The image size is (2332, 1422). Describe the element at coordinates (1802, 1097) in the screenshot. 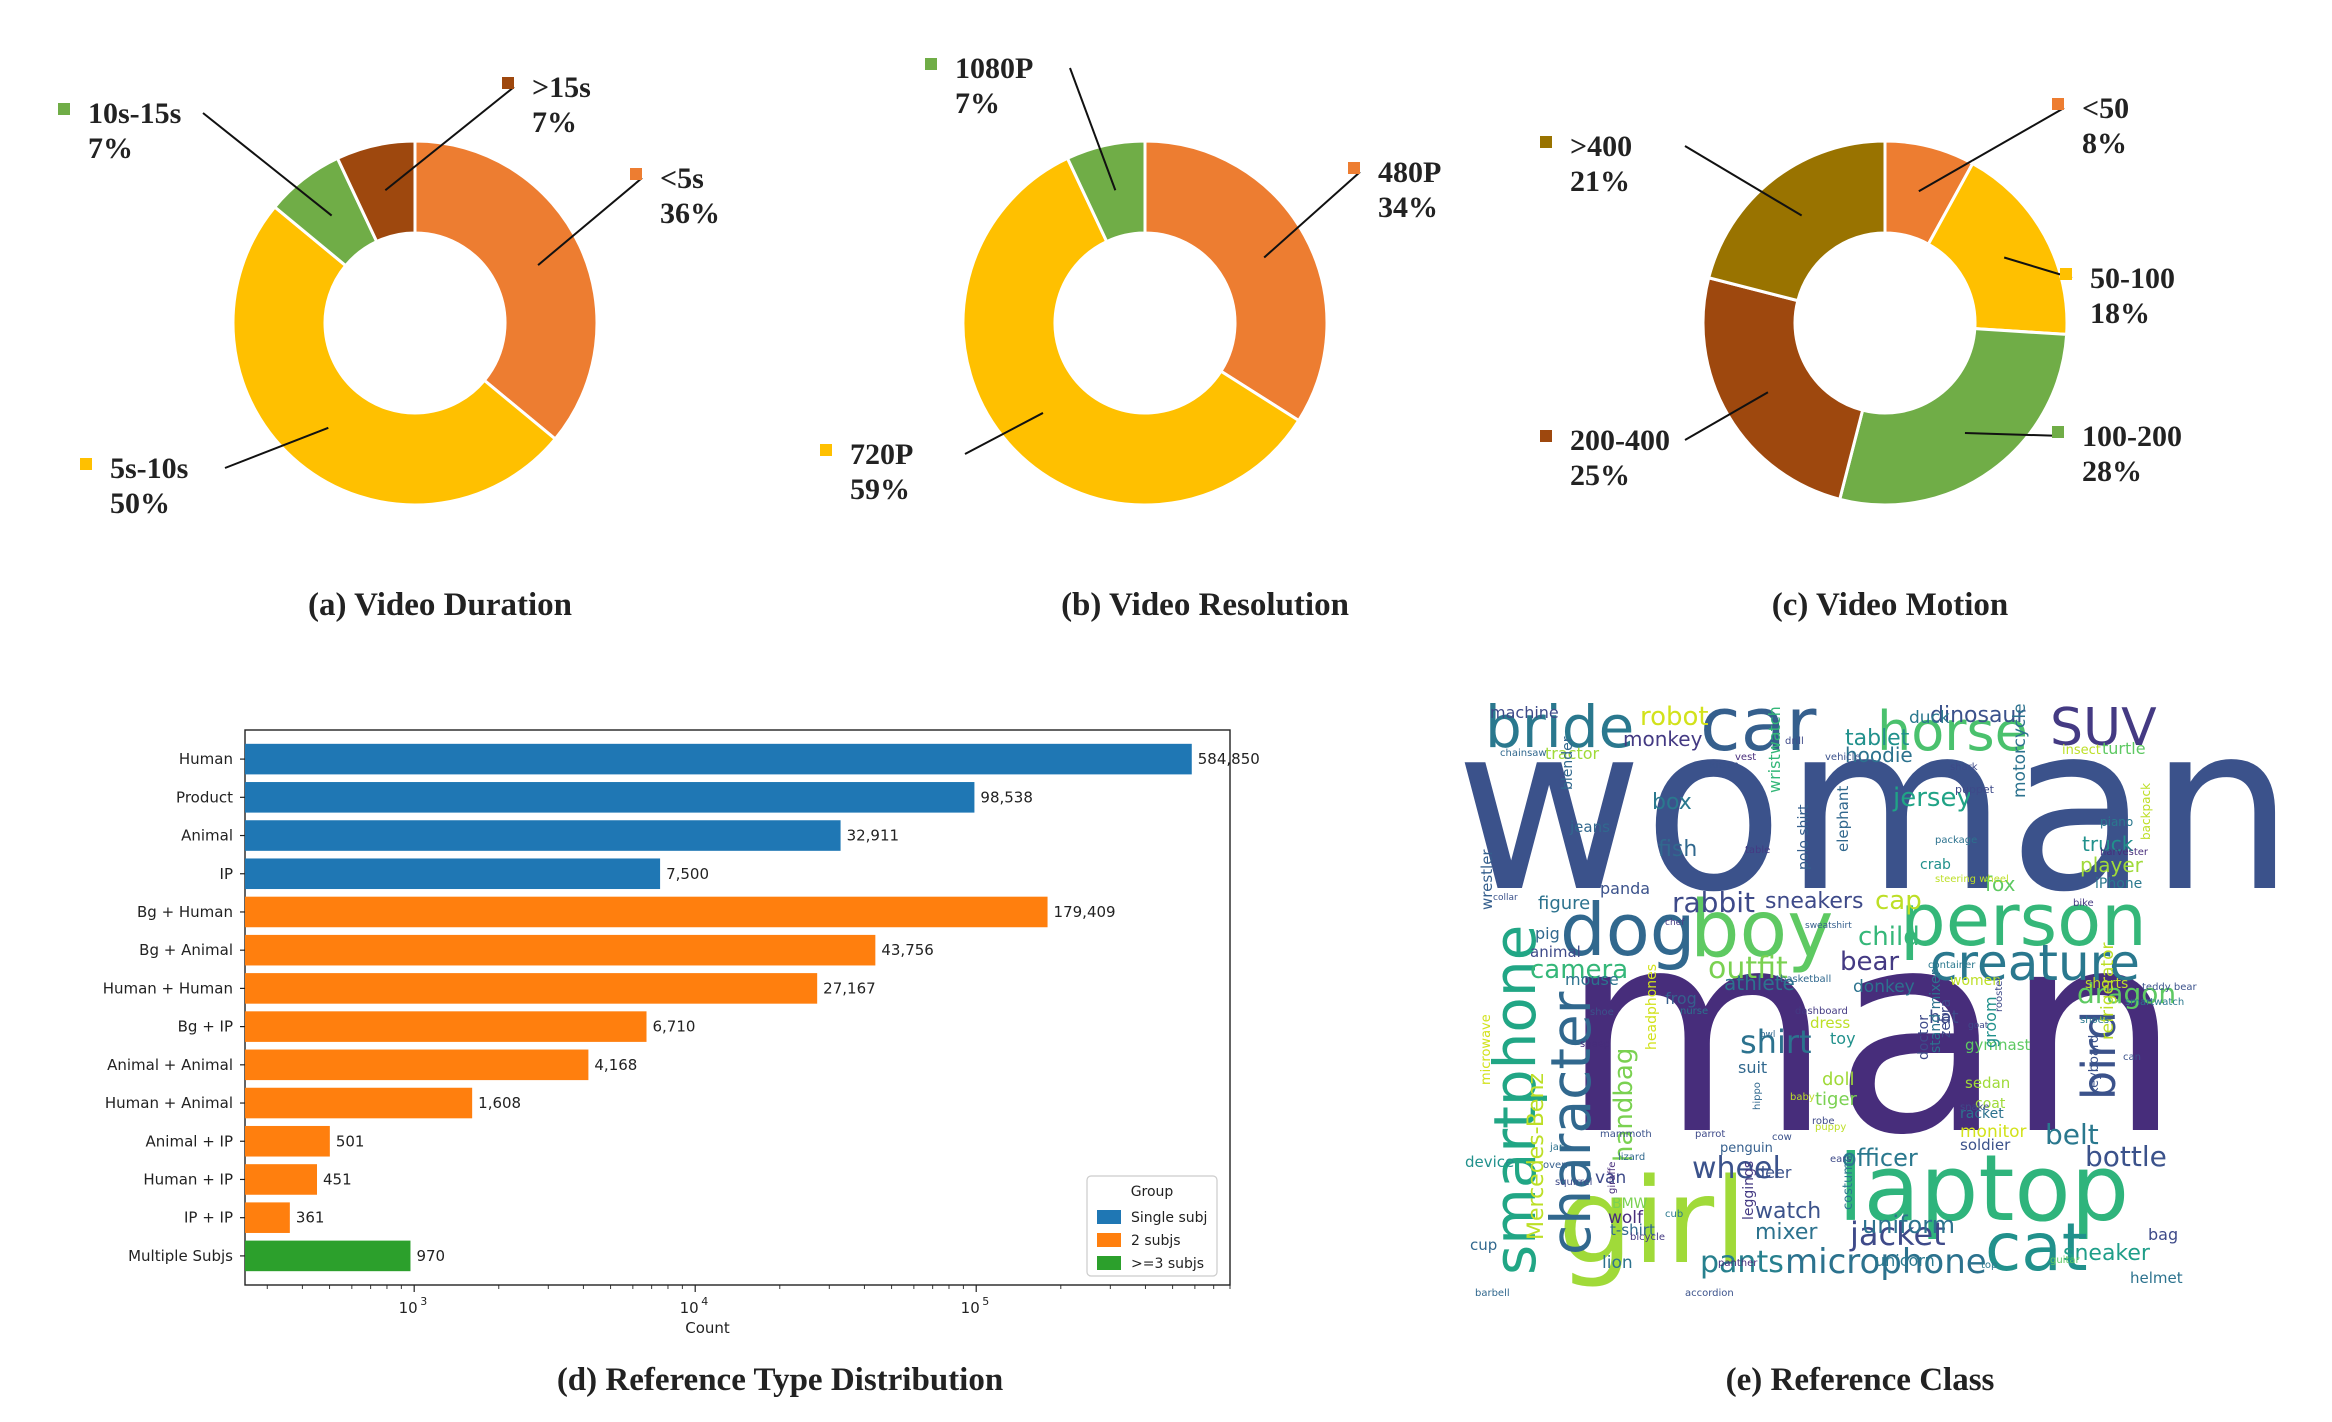

I see `word-baby: baby` at that location.